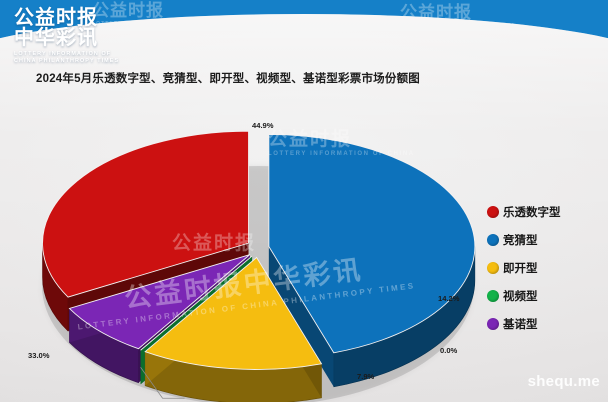  I want to click on legend-item-jinuo: 基诺型, so click(524, 324).